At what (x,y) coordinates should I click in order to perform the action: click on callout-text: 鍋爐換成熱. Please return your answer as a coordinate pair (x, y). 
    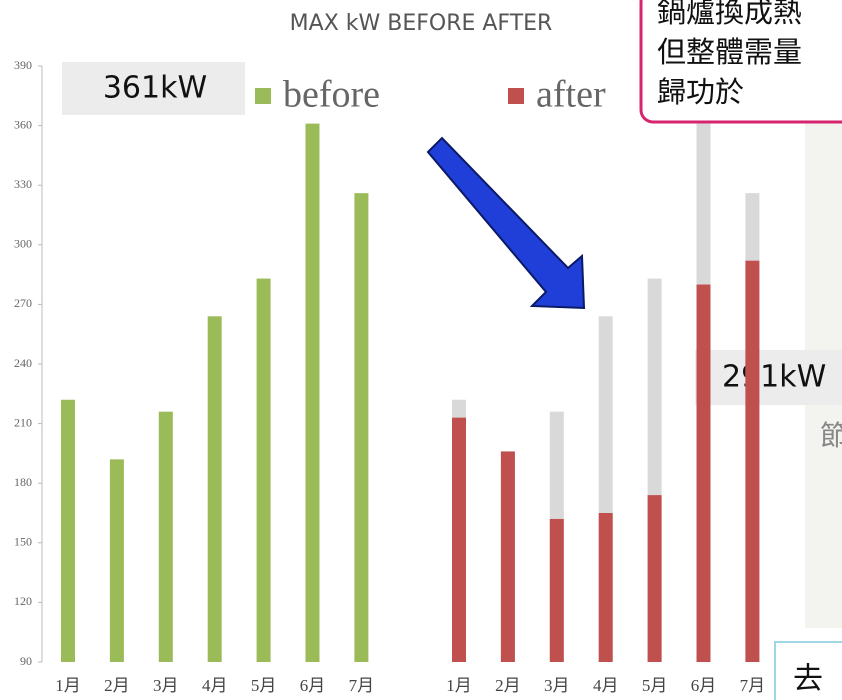
    Looking at the image, I should click on (729, 14).